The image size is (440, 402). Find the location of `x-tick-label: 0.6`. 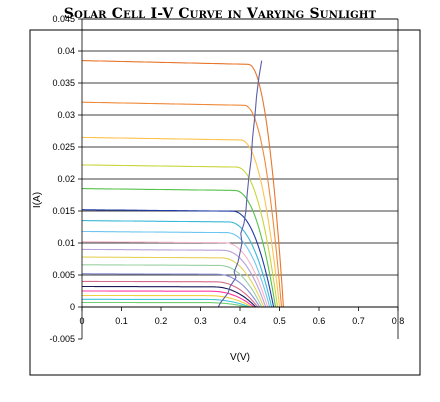

x-tick-label: 0.6 is located at coordinates (319, 321).